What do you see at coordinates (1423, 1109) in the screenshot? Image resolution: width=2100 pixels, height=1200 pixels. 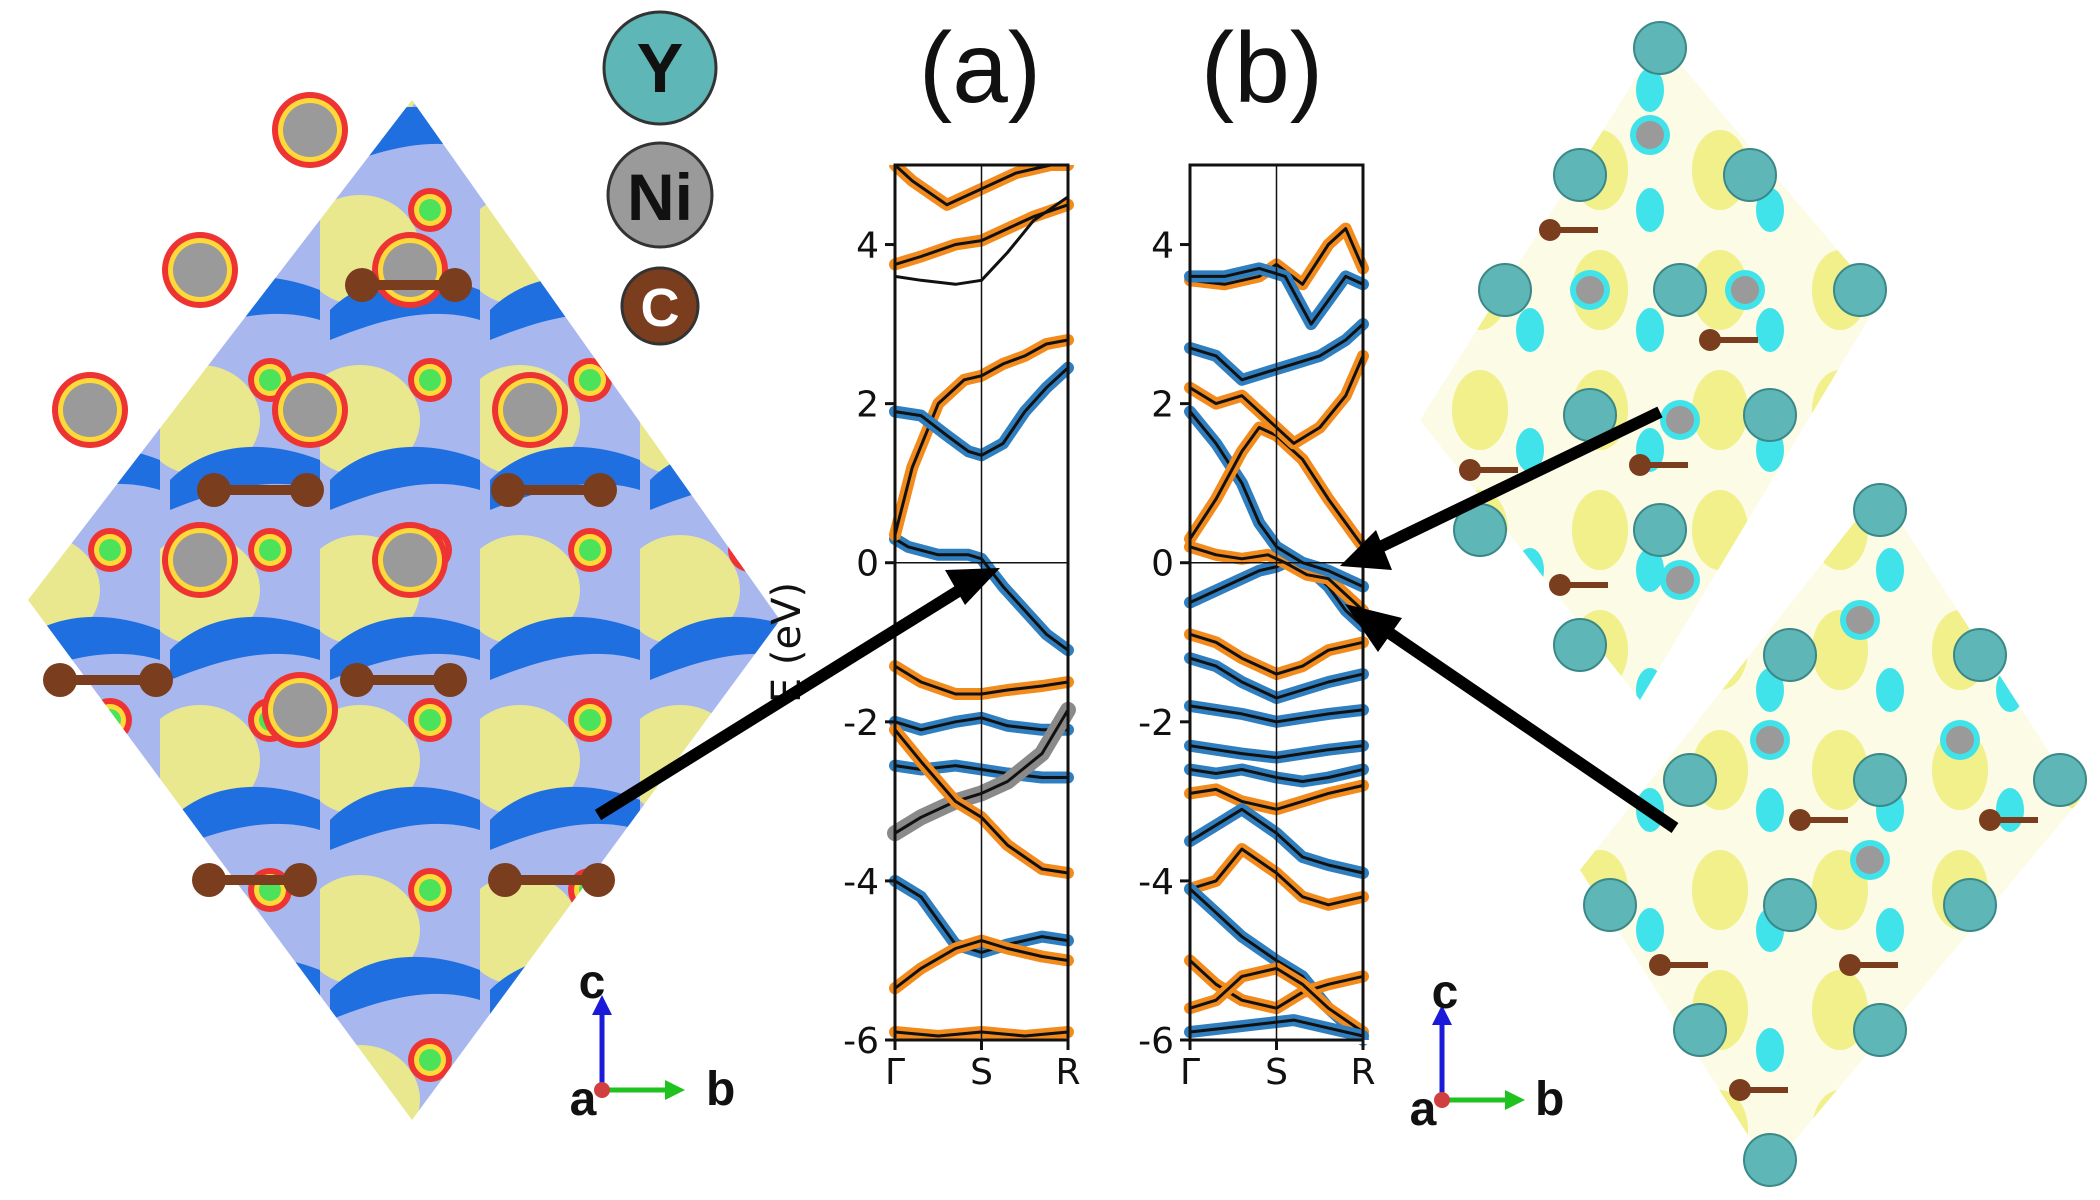 I see `axis-a-label-right: a` at bounding box center [1423, 1109].